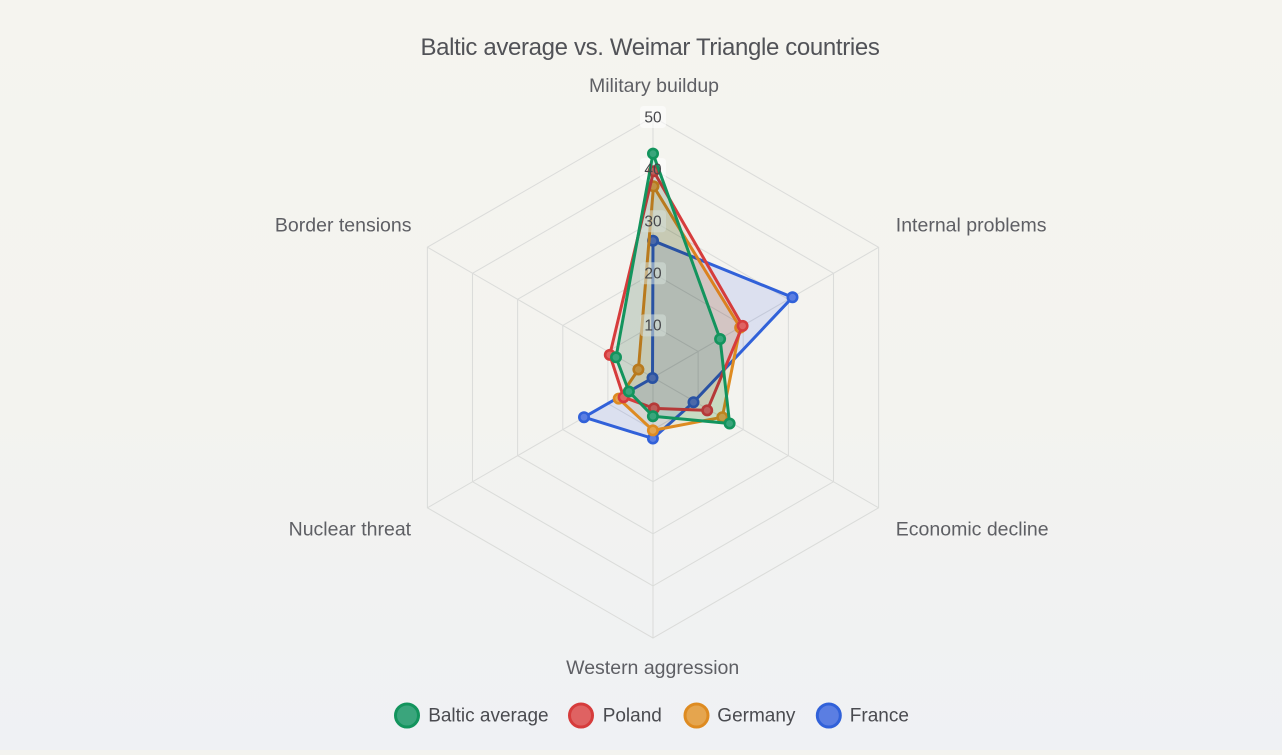  What do you see at coordinates (653, 117) in the screenshot?
I see `svg-text: 50` at bounding box center [653, 117].